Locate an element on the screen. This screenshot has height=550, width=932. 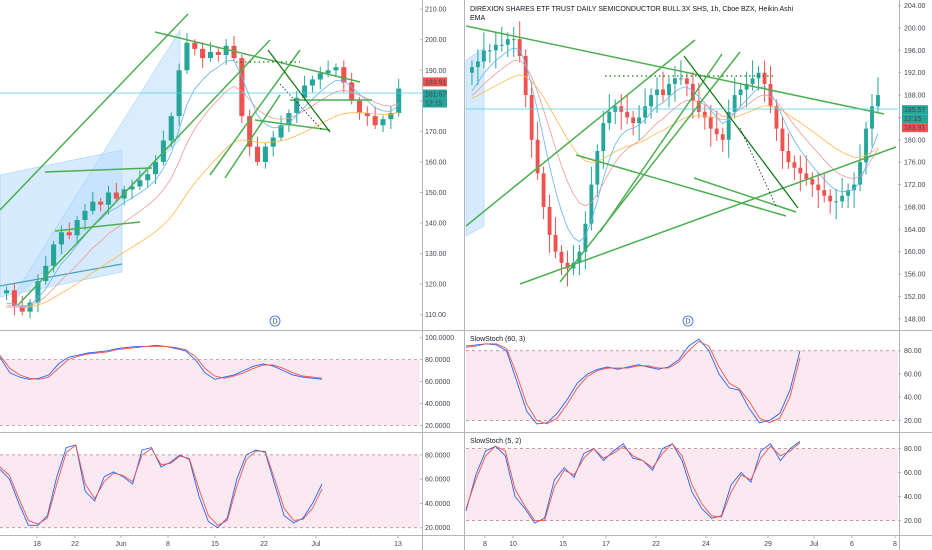
price-tick-label: 180.00 is located at coordinates (915, 140).